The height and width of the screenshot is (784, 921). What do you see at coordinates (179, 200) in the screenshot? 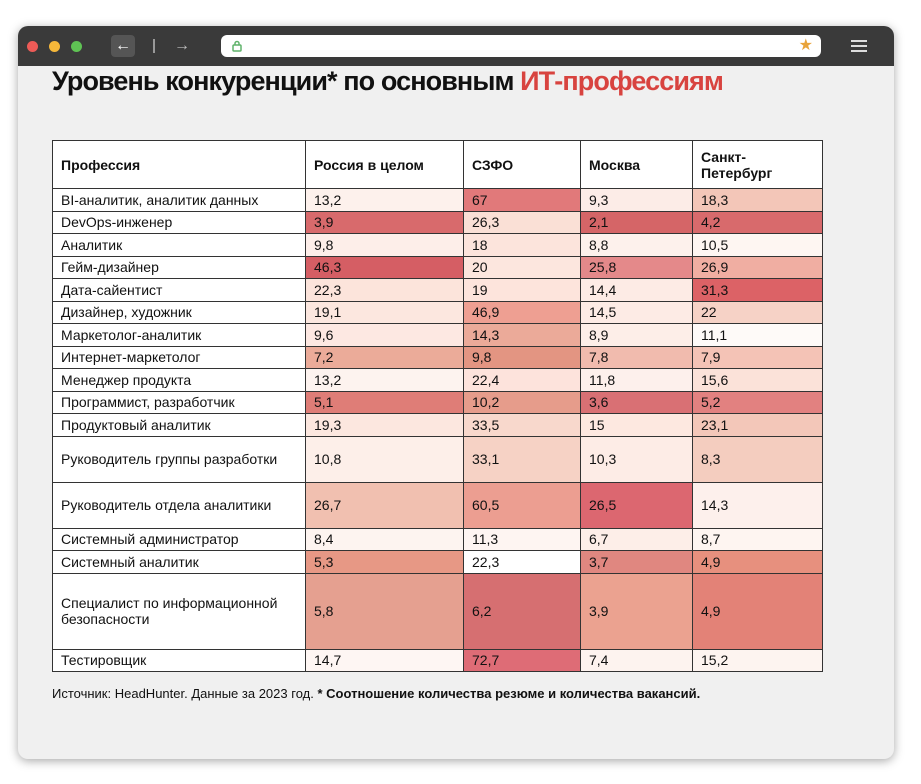
I see `profession-cell: BI-аналитик, аналитик данных` at bounding box center [179, 200].